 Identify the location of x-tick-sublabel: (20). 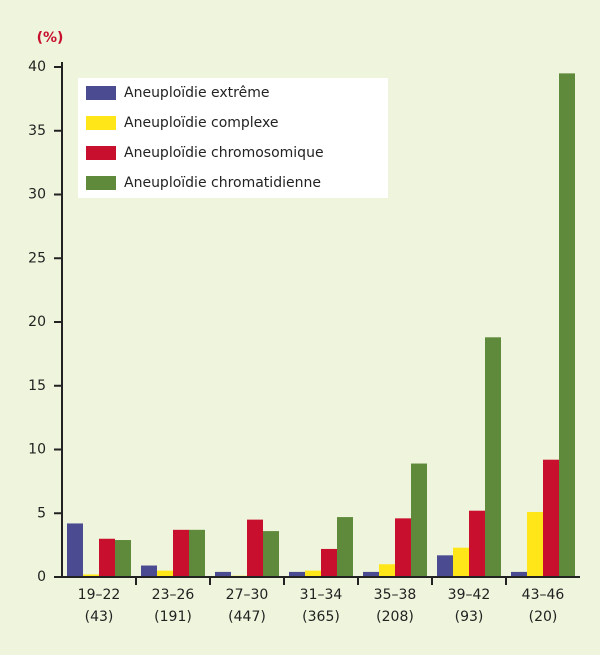
(543, 617).